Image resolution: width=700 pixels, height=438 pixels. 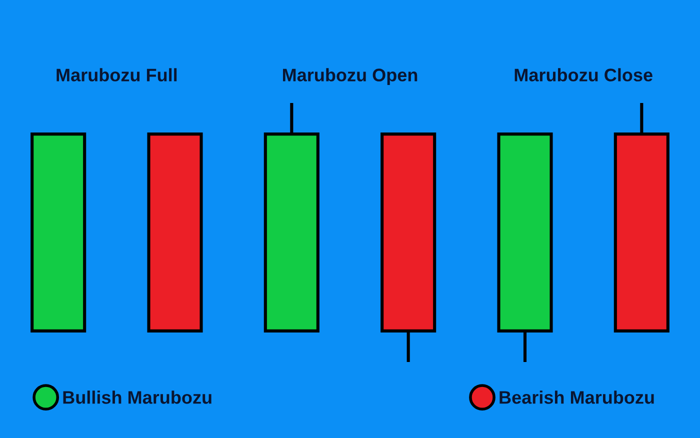 I want to click on text: Marubozu Open, so click(x=350, y=76).